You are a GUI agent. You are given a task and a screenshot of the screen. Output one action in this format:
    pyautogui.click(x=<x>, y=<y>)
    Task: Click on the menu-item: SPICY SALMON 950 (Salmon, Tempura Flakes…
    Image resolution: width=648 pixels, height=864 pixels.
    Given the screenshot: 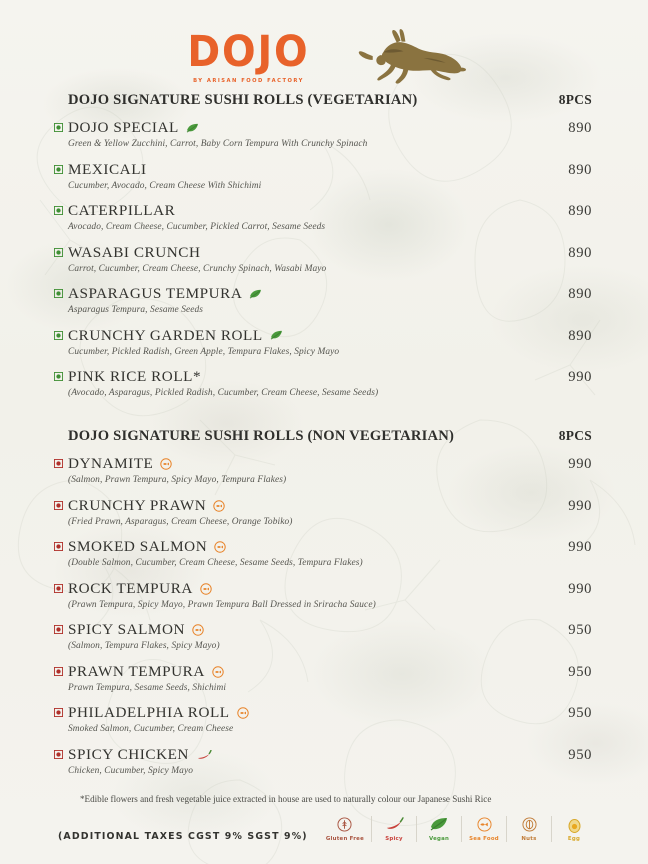 What is the action you would take?
    pyautogui.click(x=323, y=636)
    